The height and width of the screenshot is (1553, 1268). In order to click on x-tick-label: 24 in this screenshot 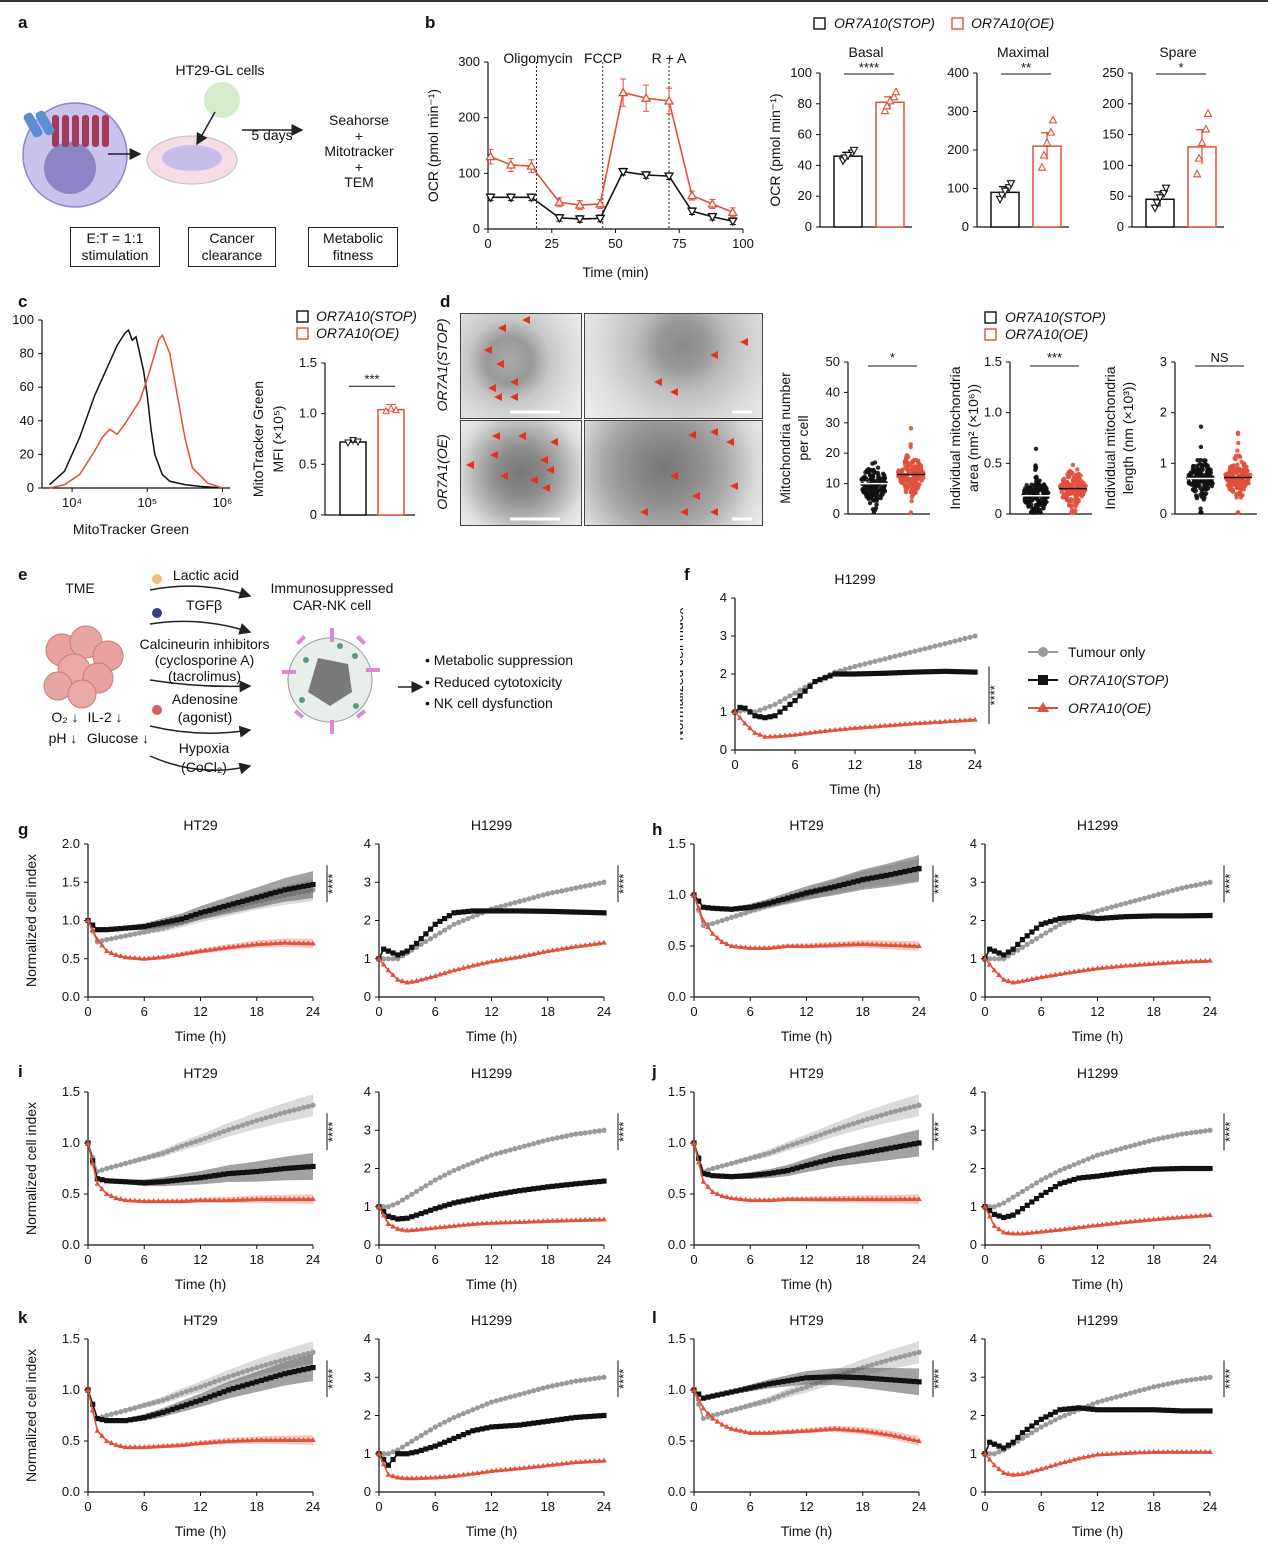, I will do `click(919, 1011)`.